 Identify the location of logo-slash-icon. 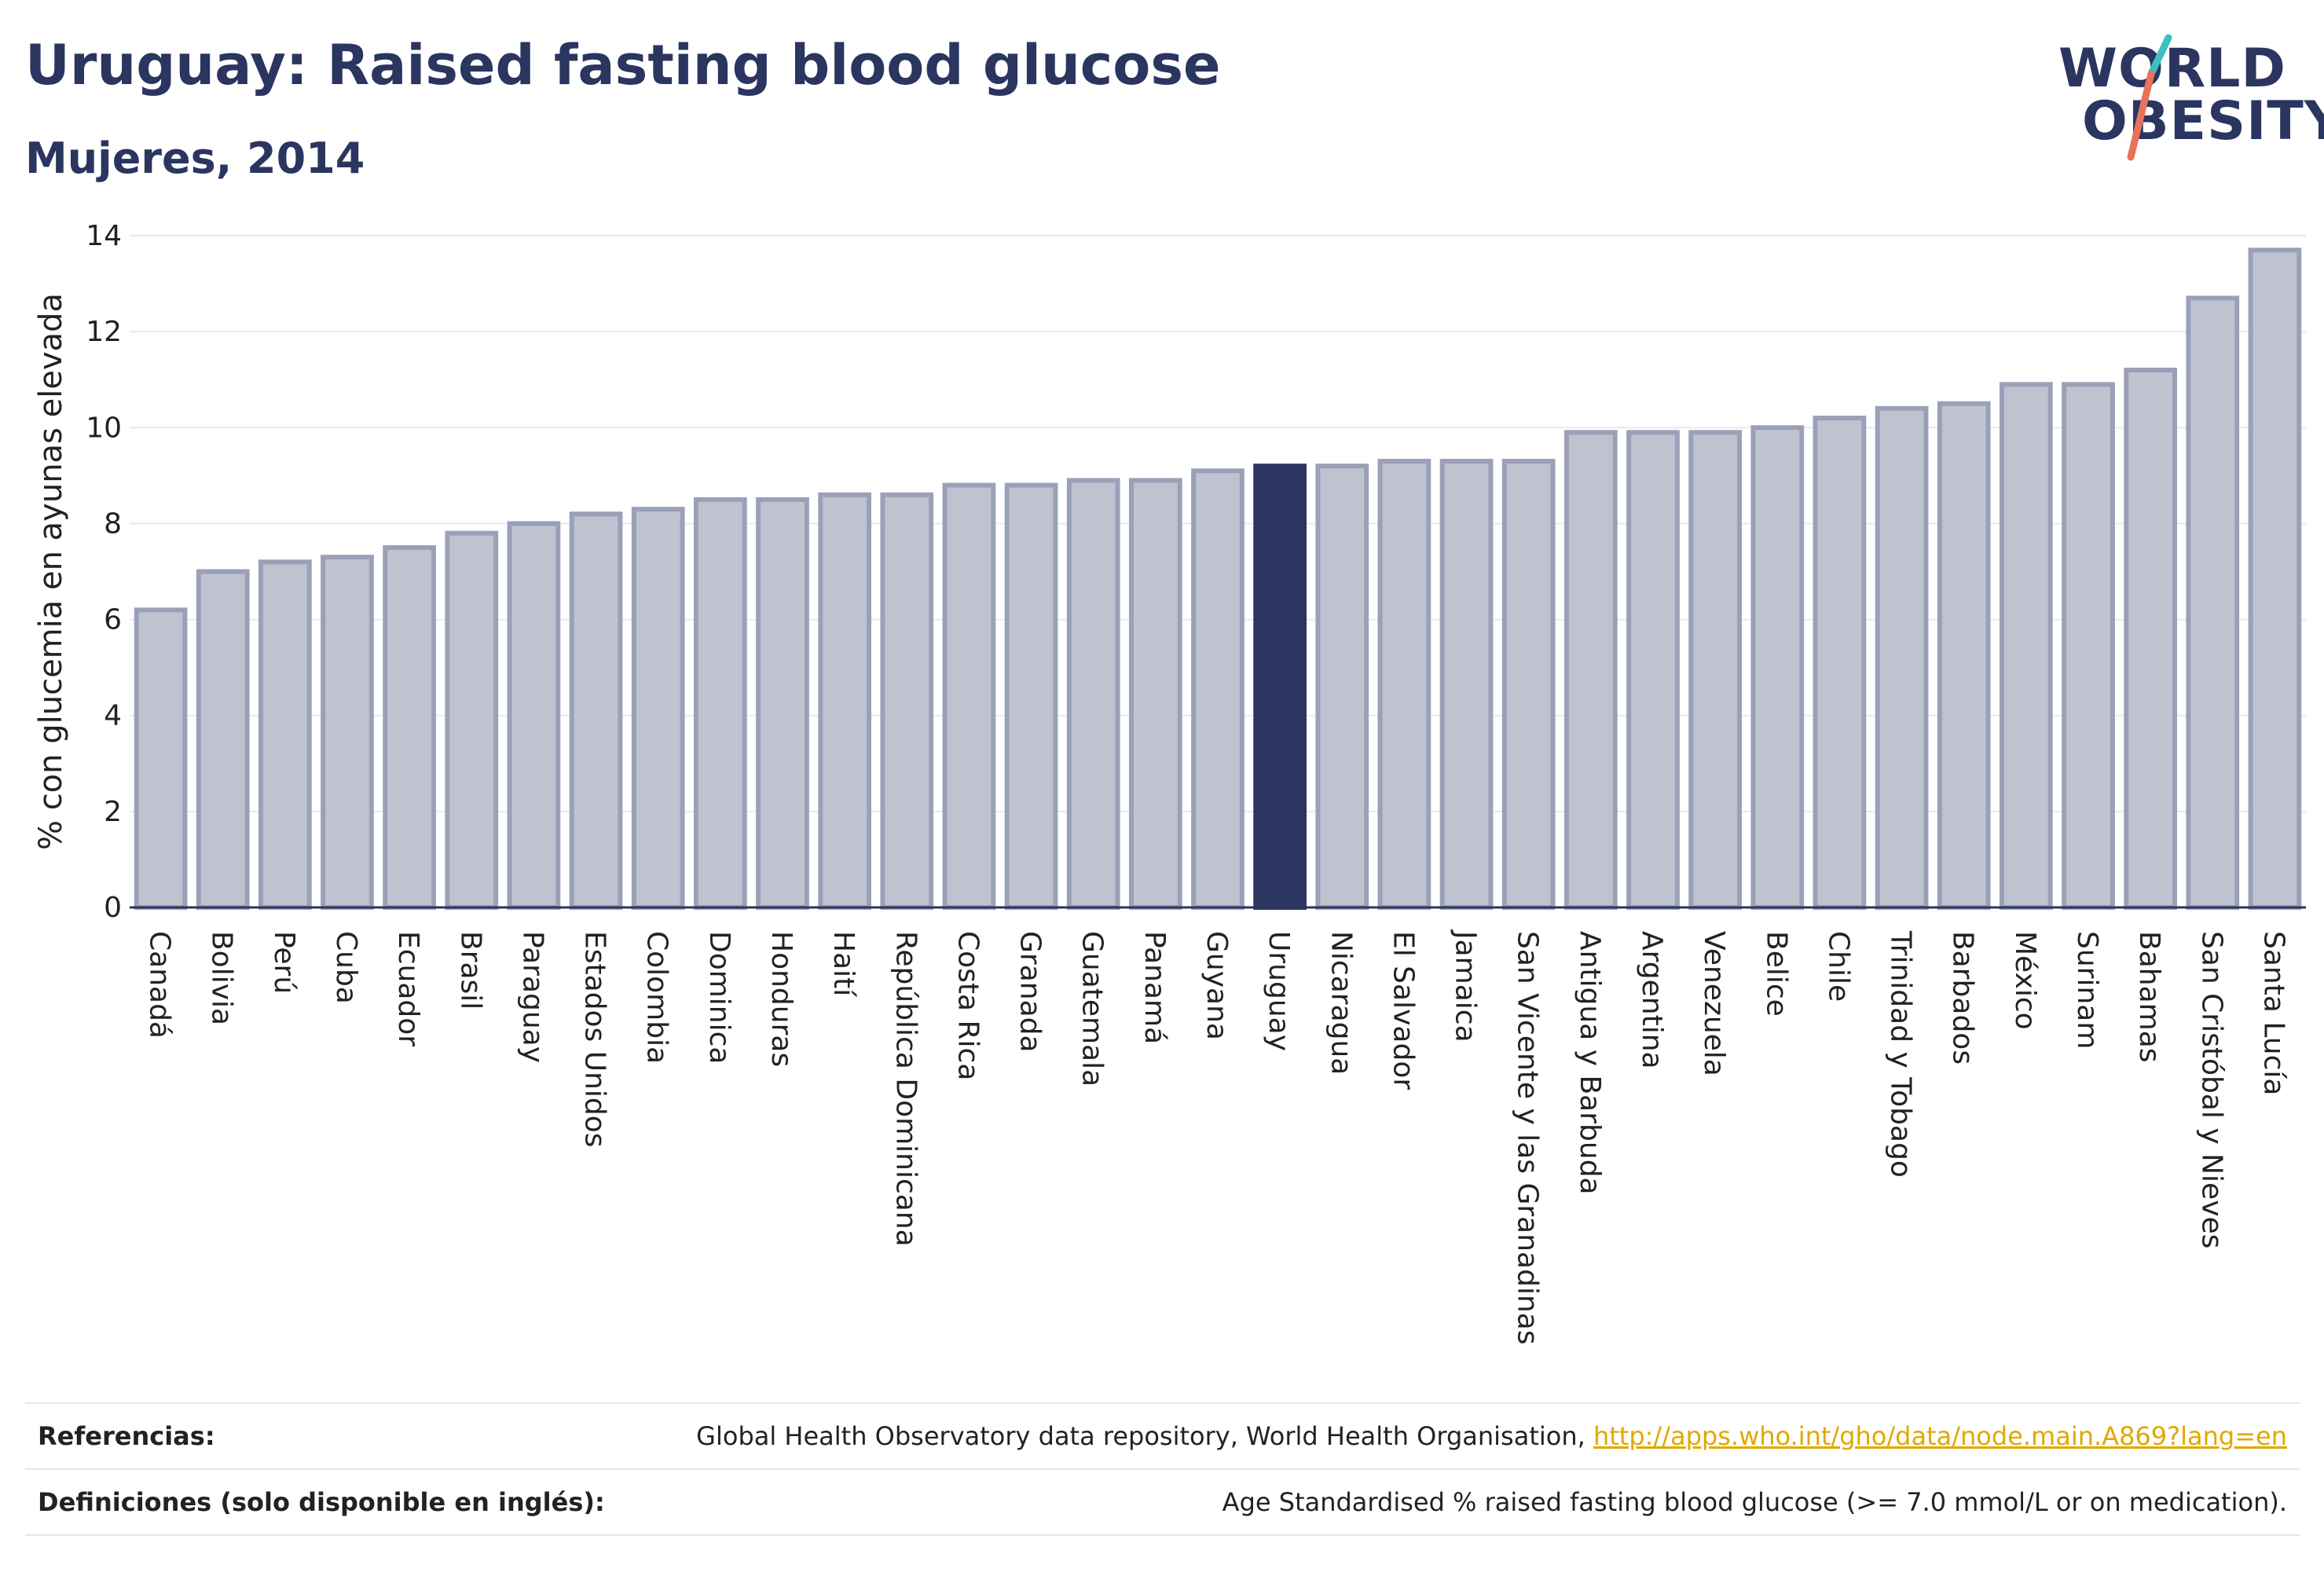
(2149, 97).